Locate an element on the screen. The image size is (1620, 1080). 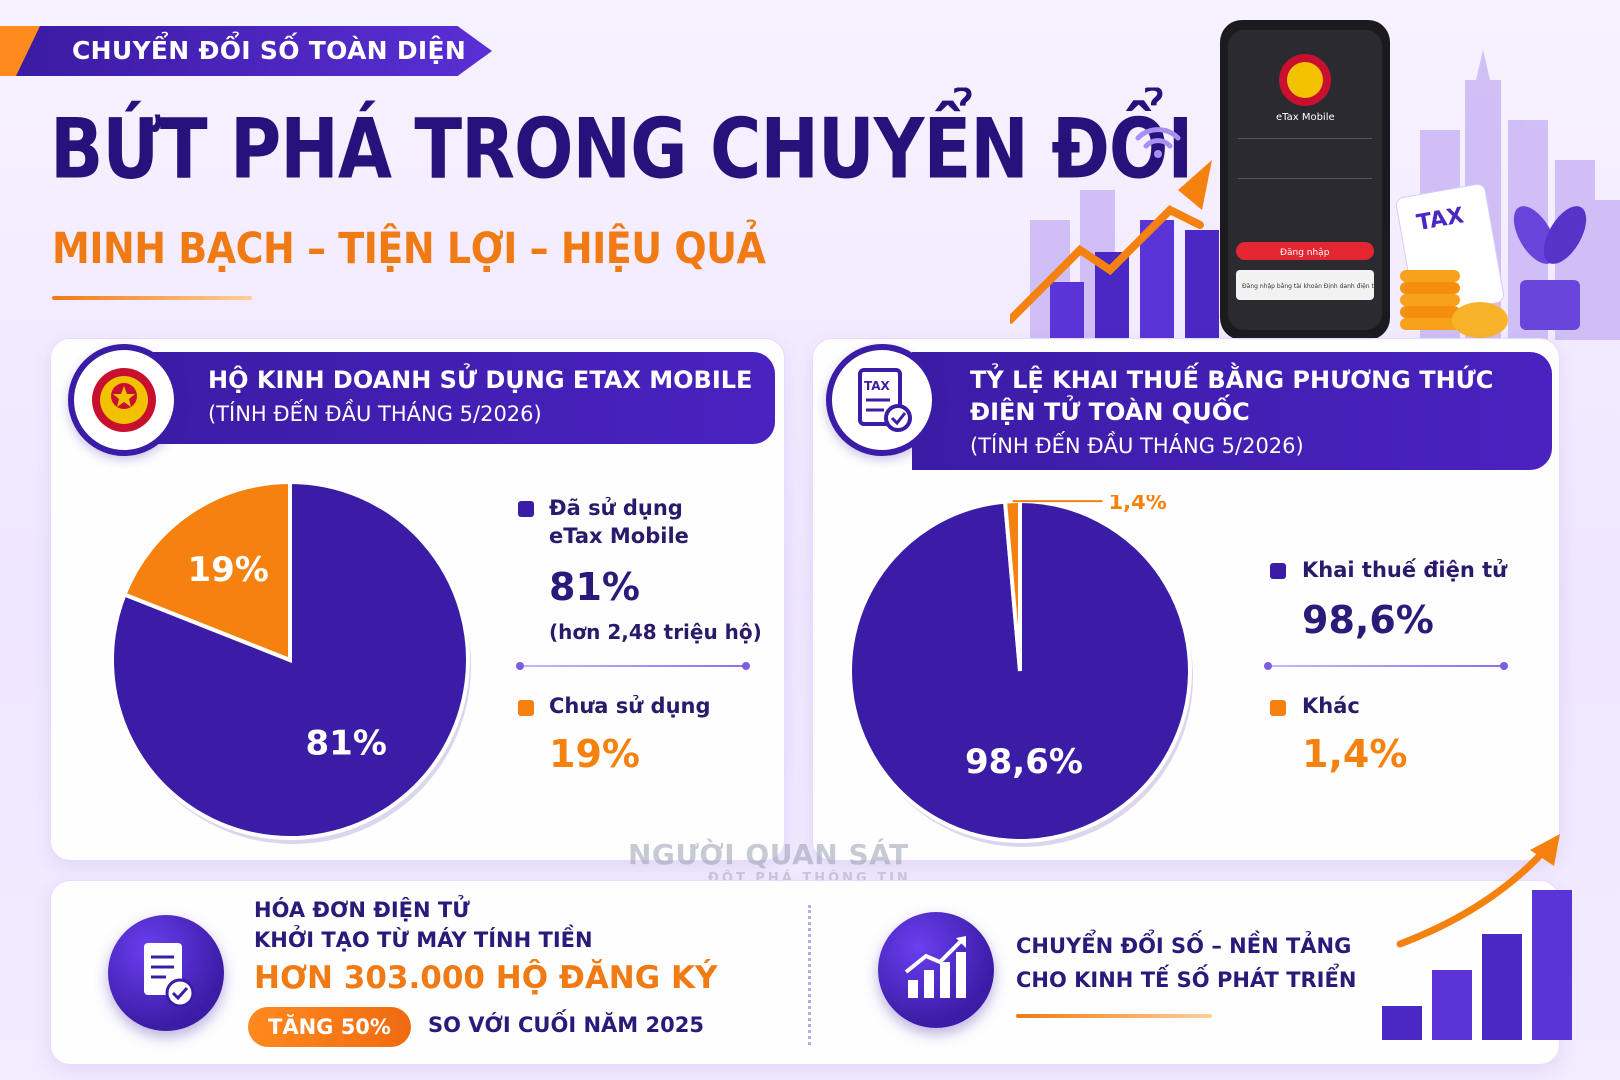
invoice-icon is located at coordinates (166, 973).